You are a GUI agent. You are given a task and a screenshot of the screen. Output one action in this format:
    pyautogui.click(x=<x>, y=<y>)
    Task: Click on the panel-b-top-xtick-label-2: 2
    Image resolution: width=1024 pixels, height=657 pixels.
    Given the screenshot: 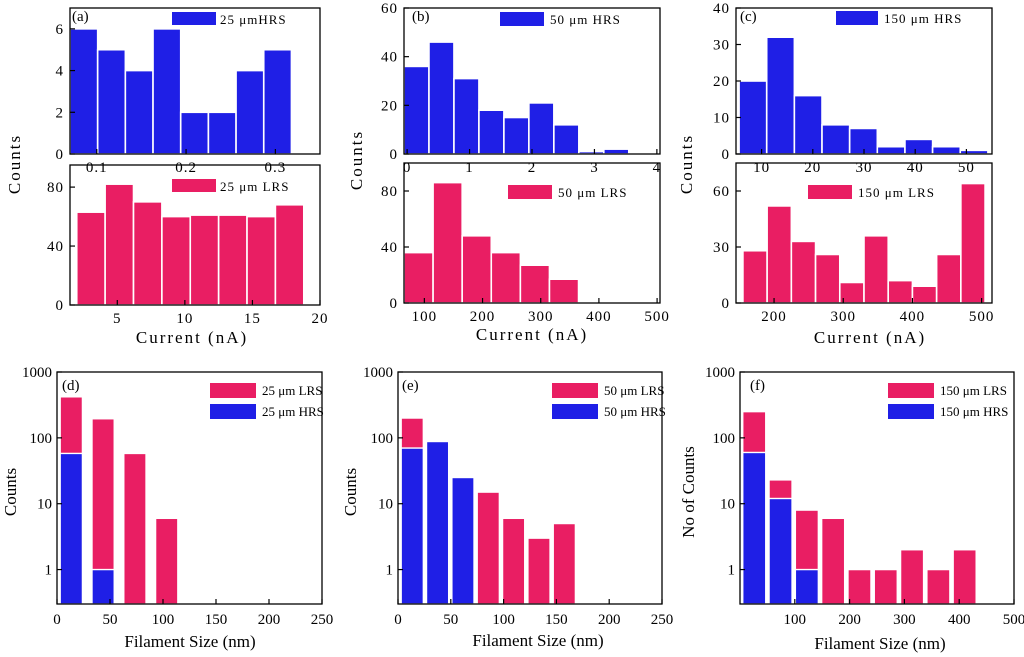 What is the action you would take?
    pyautogui.click(x=532, y=168)
    